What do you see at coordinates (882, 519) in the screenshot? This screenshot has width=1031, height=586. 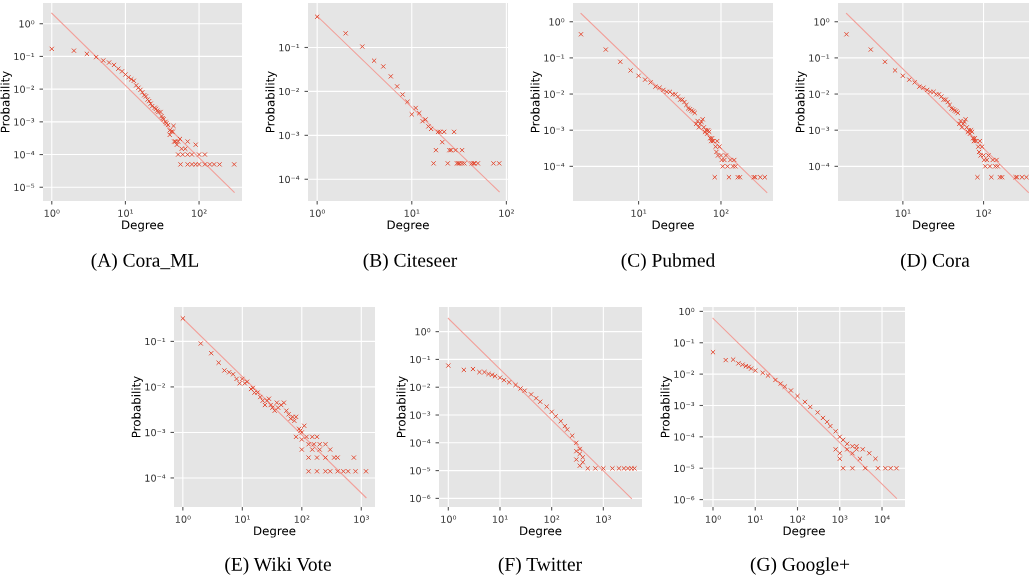 I see `x-tick-label: 10⁴` at bounding box center [882, 519].